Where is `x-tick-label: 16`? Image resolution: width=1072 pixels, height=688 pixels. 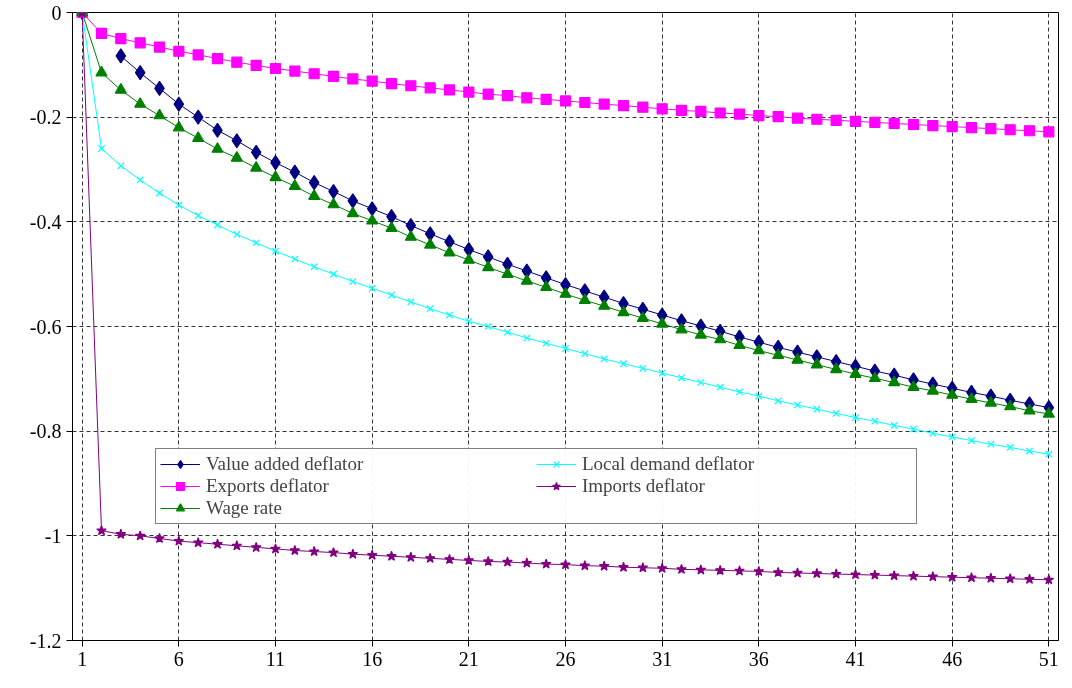
x-tick-label: 16 is located at coordinates (372, 658).